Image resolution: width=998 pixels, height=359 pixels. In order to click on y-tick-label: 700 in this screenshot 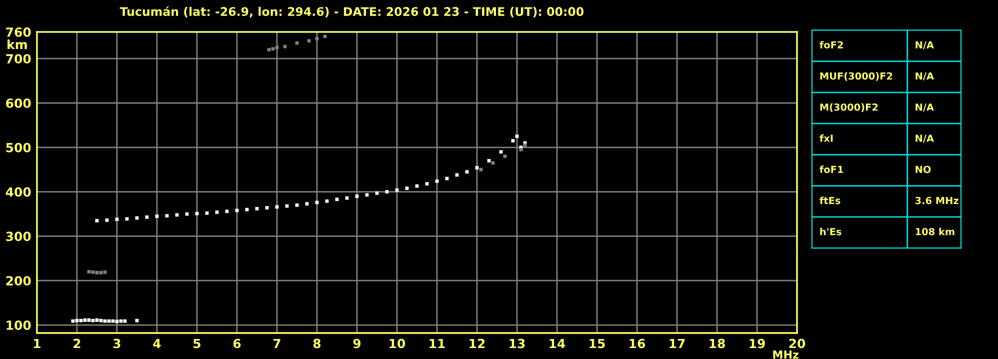, I will do `click(18, 59)`.